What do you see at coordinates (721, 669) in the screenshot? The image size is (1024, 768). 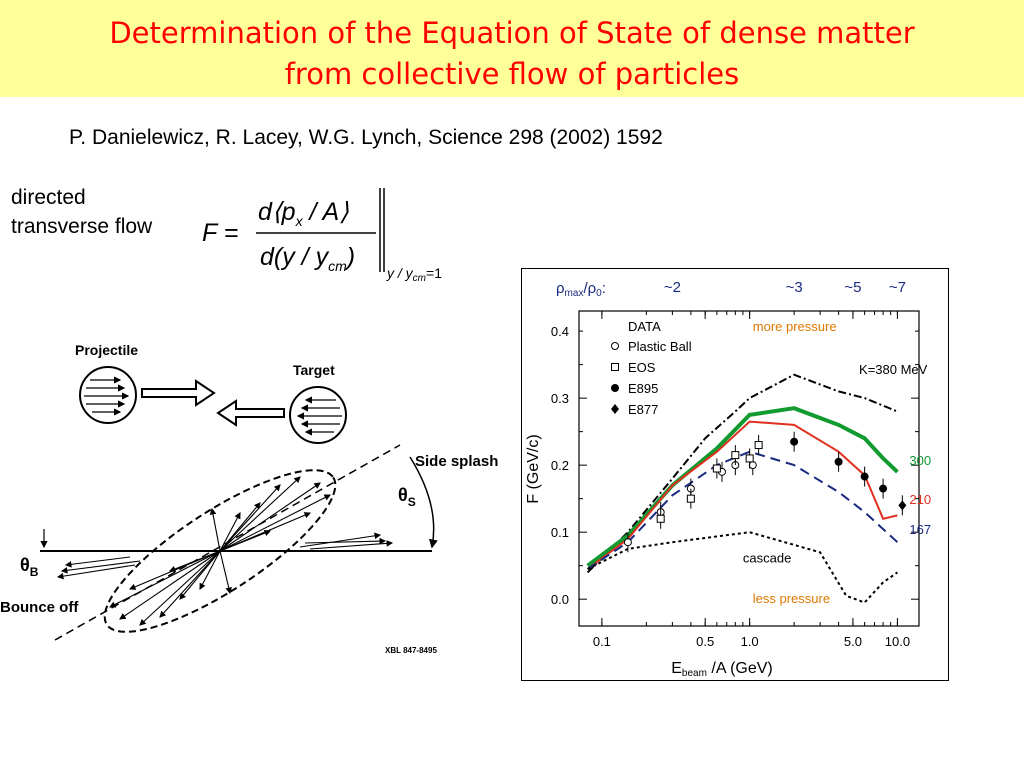 I see `x-axis-label: Ebeam /A (GeV)` at bounding box center [721, 669].